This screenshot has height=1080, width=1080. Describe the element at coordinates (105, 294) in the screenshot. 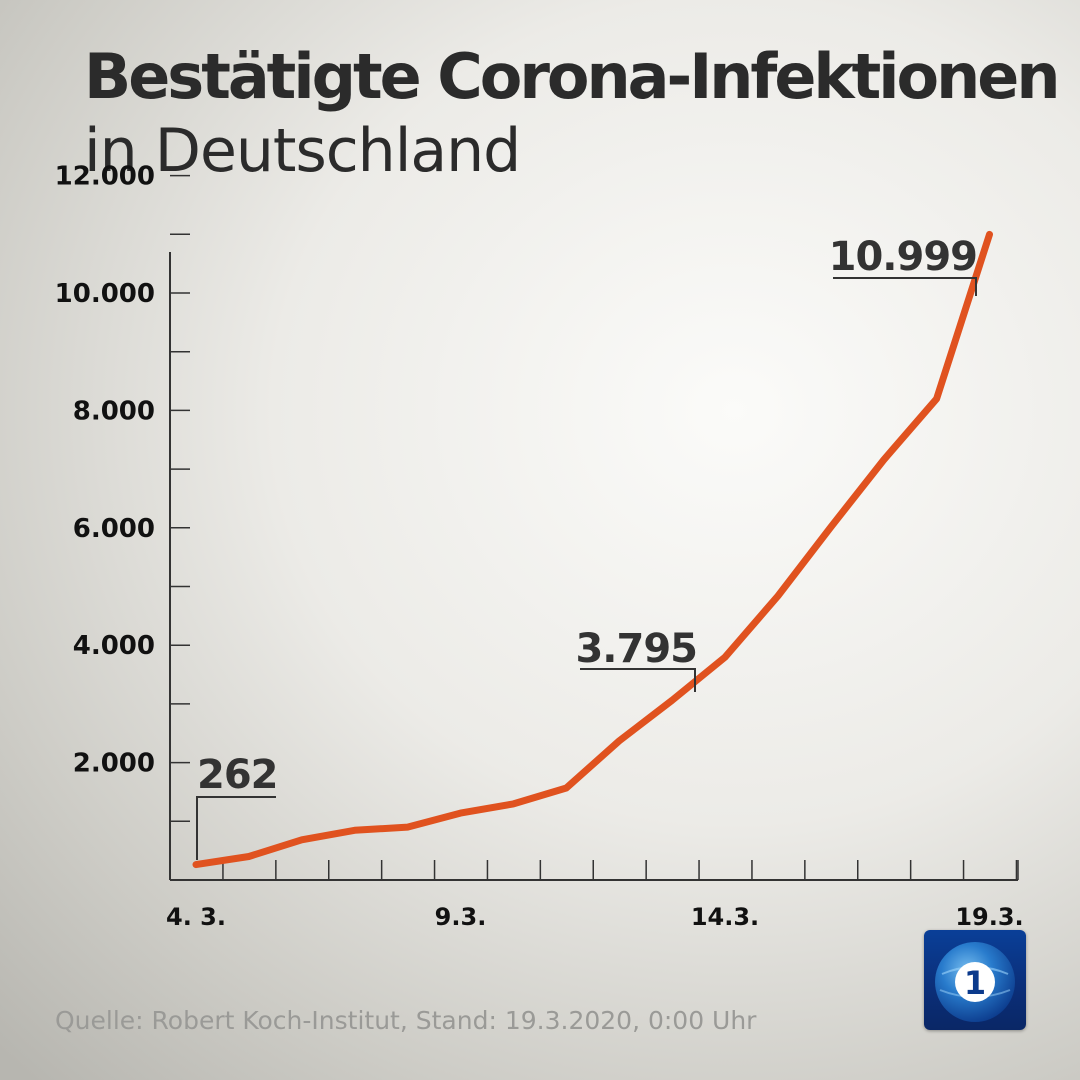

I see `y-tick-label: 10.000` at that location.